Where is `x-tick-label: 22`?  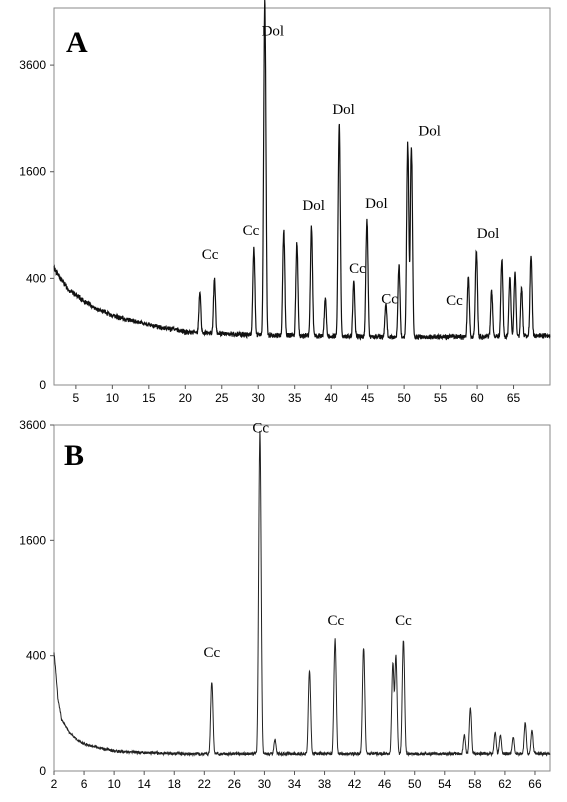 x-tick-label: 22 is located at coordinates (205, 784).